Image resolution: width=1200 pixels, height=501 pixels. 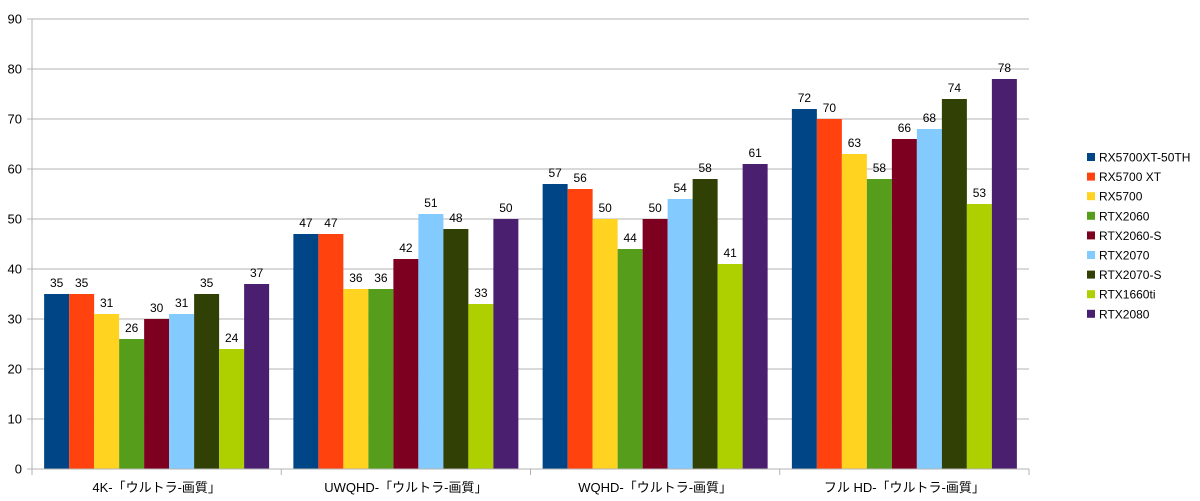 I want to click on data-label: 44, so click(x=630, y=238).